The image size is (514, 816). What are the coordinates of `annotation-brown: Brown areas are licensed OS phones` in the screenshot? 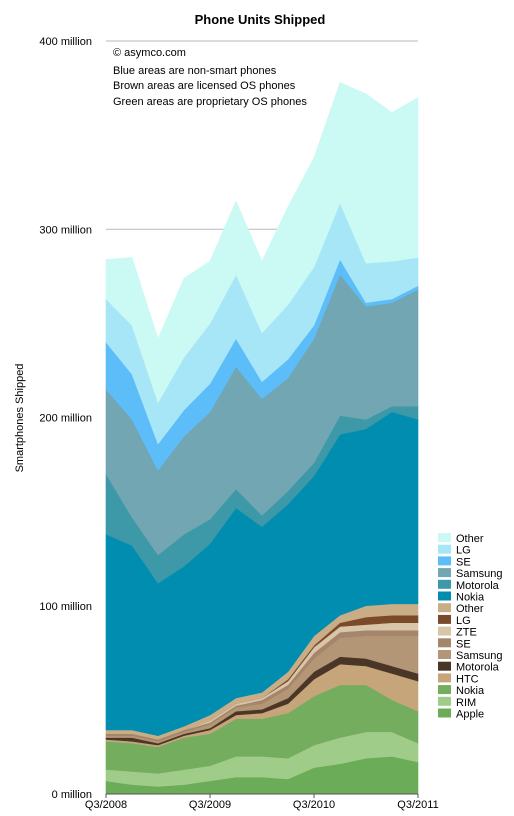 It's located at (204, 86).